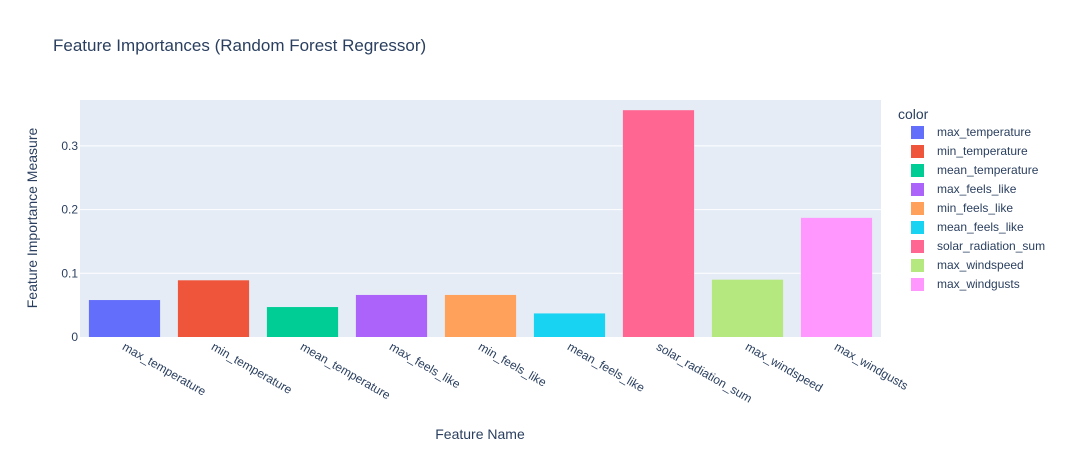 The height and width of the screenshot is (450, 1076). I want to click on bar-min_feels_like, so click(480, 315).